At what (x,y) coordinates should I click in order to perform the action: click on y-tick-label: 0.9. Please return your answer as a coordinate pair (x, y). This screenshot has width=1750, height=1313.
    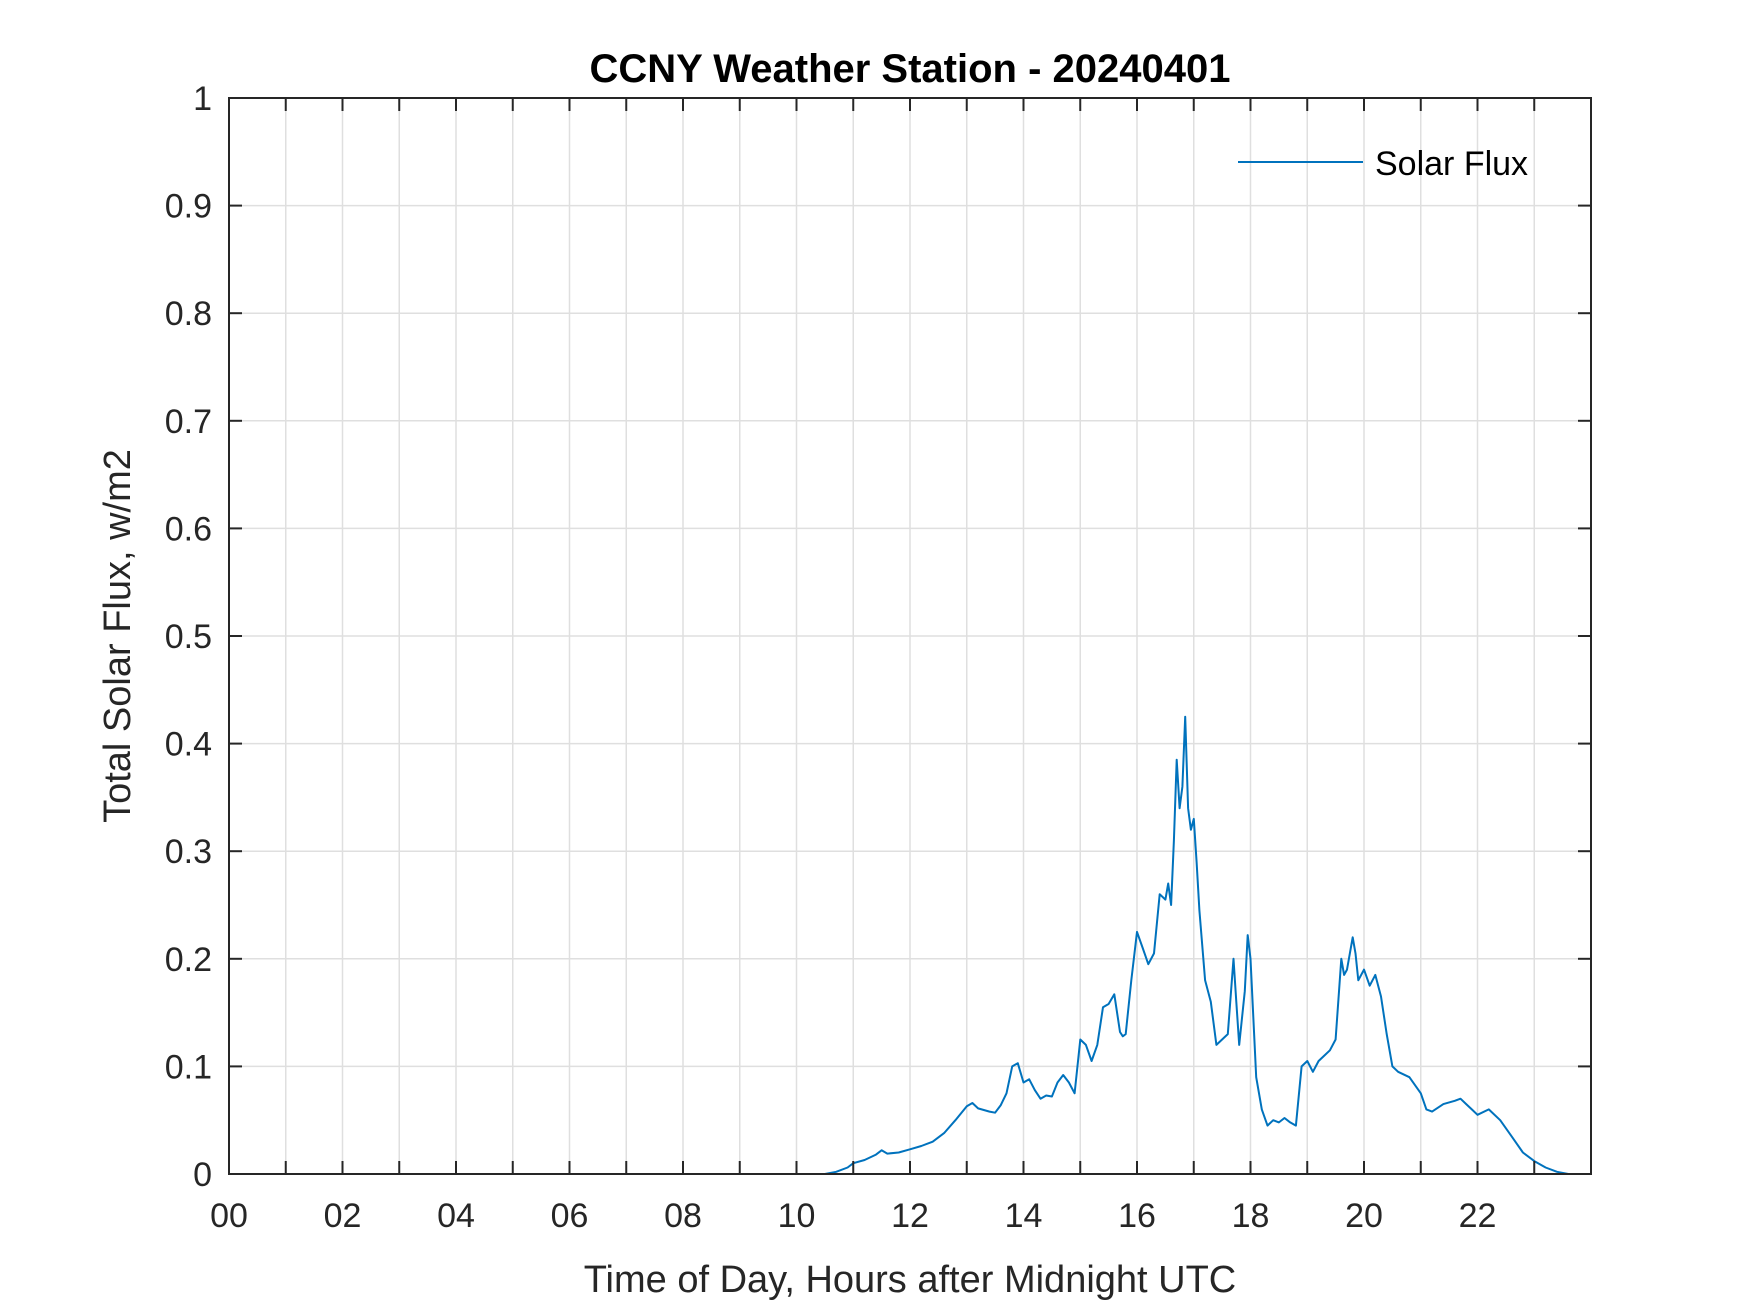
    Looking at the image, I should click on (188, 207).